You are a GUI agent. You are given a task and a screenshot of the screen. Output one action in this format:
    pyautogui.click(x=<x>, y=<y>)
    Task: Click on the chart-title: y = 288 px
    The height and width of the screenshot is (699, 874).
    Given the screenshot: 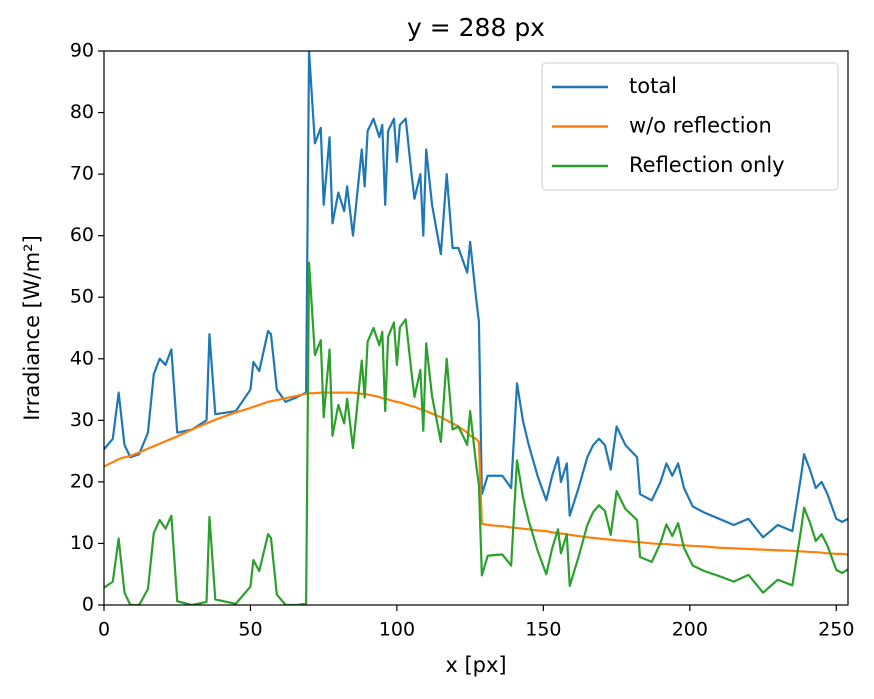 What is the action you would take?
    pyautogui.click(x=476, y=27)
    